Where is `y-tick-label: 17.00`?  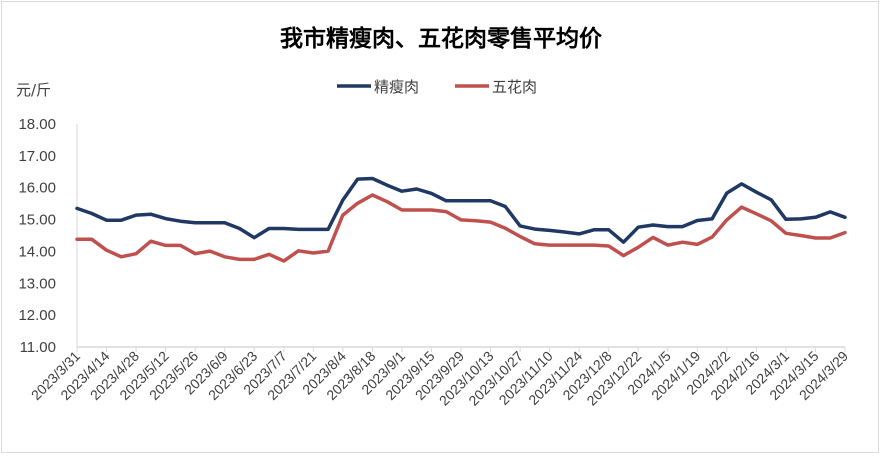
y-tick-label: 17.00 is located at coordinates (37, 156).